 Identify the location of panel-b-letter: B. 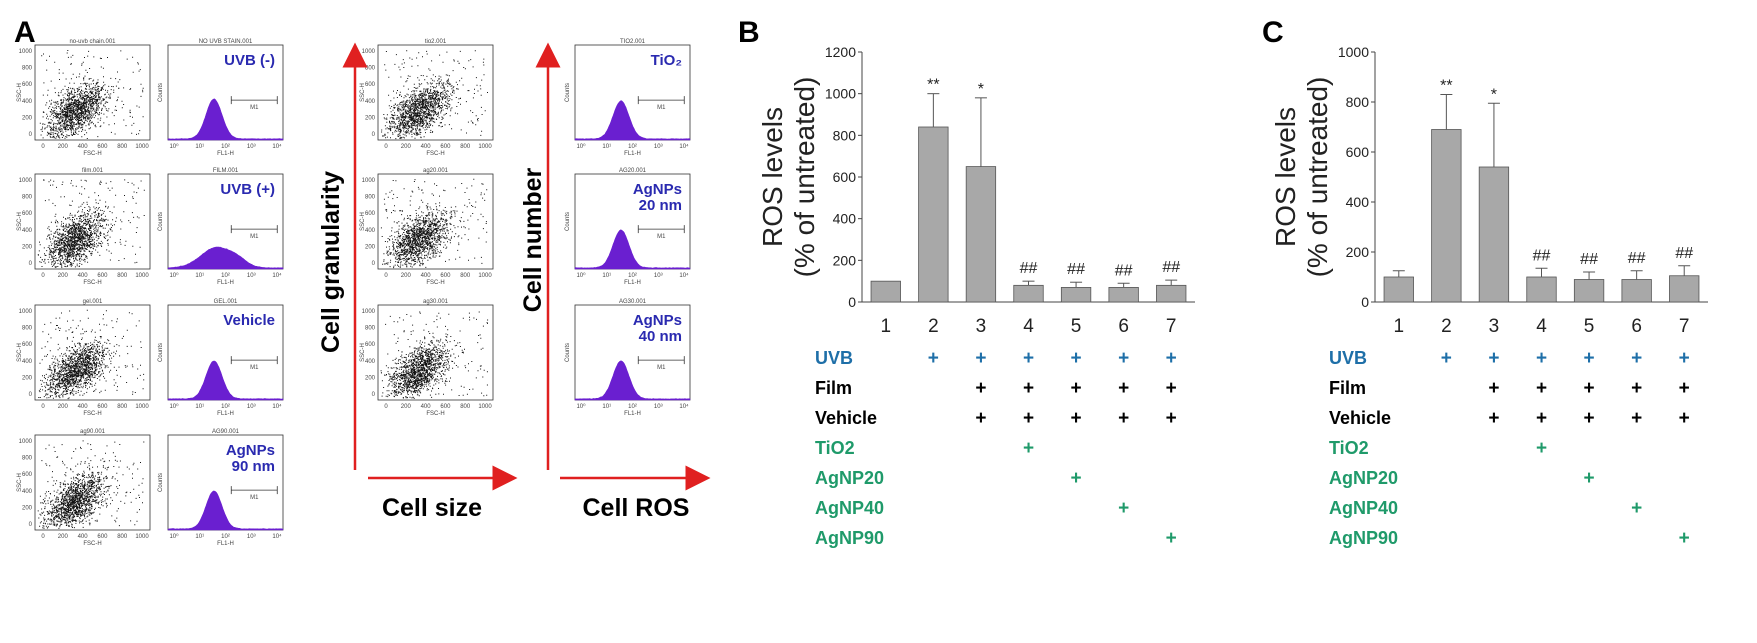
(749, 32).